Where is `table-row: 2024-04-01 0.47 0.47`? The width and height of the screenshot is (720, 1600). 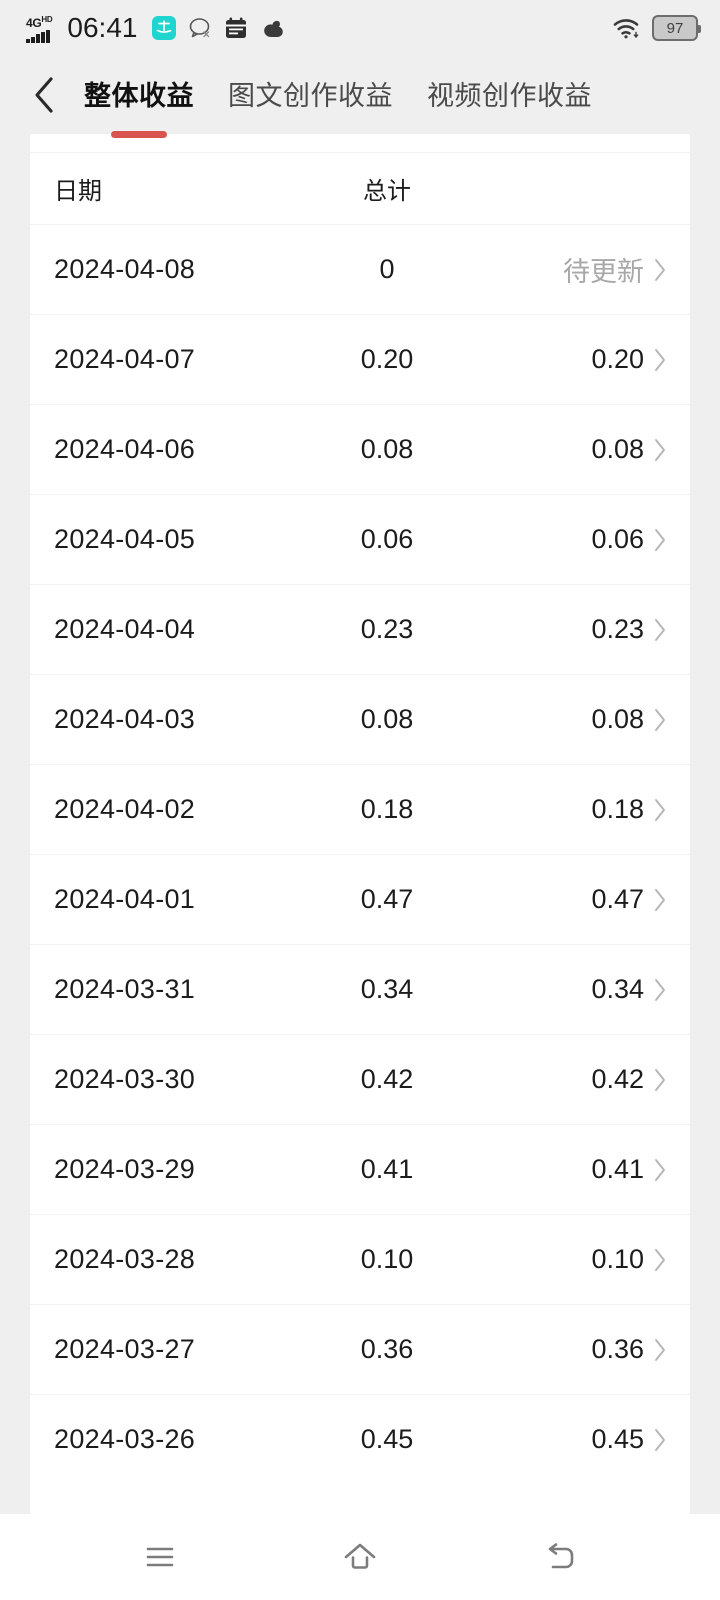 table-row: 2024-04-01 0.47 0.47 is located at coordinates (360, 899).